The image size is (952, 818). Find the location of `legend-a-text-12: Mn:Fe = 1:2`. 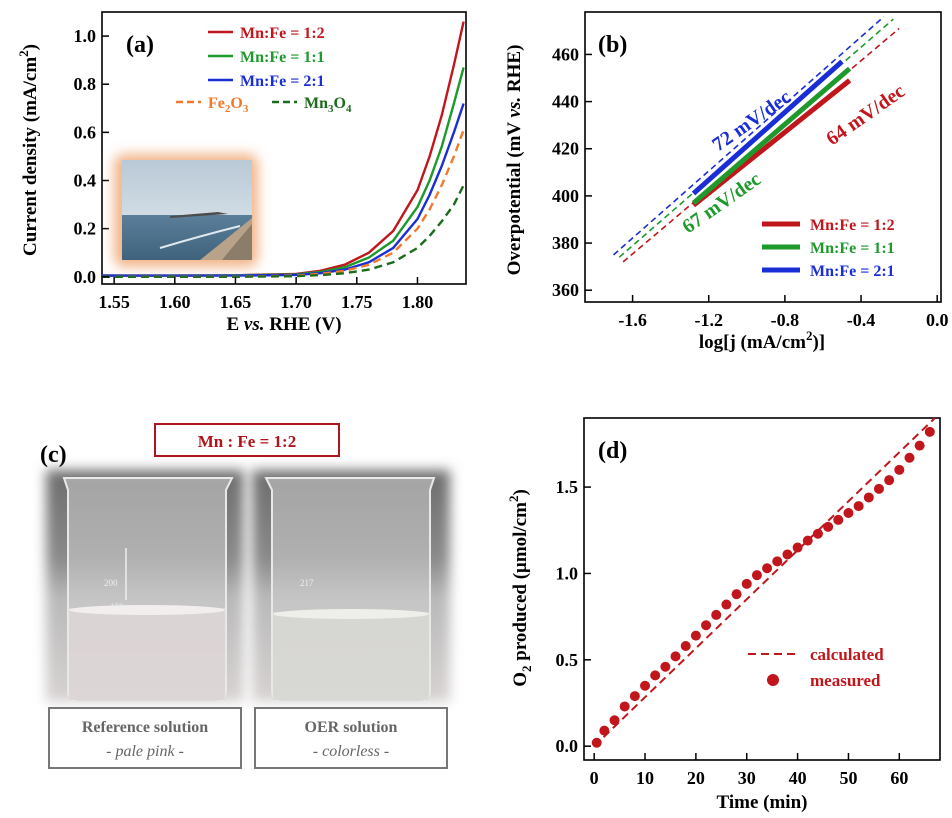

legend-a-text-12: Mn:Fe = 1:2 is located at coordinates (282, 33).